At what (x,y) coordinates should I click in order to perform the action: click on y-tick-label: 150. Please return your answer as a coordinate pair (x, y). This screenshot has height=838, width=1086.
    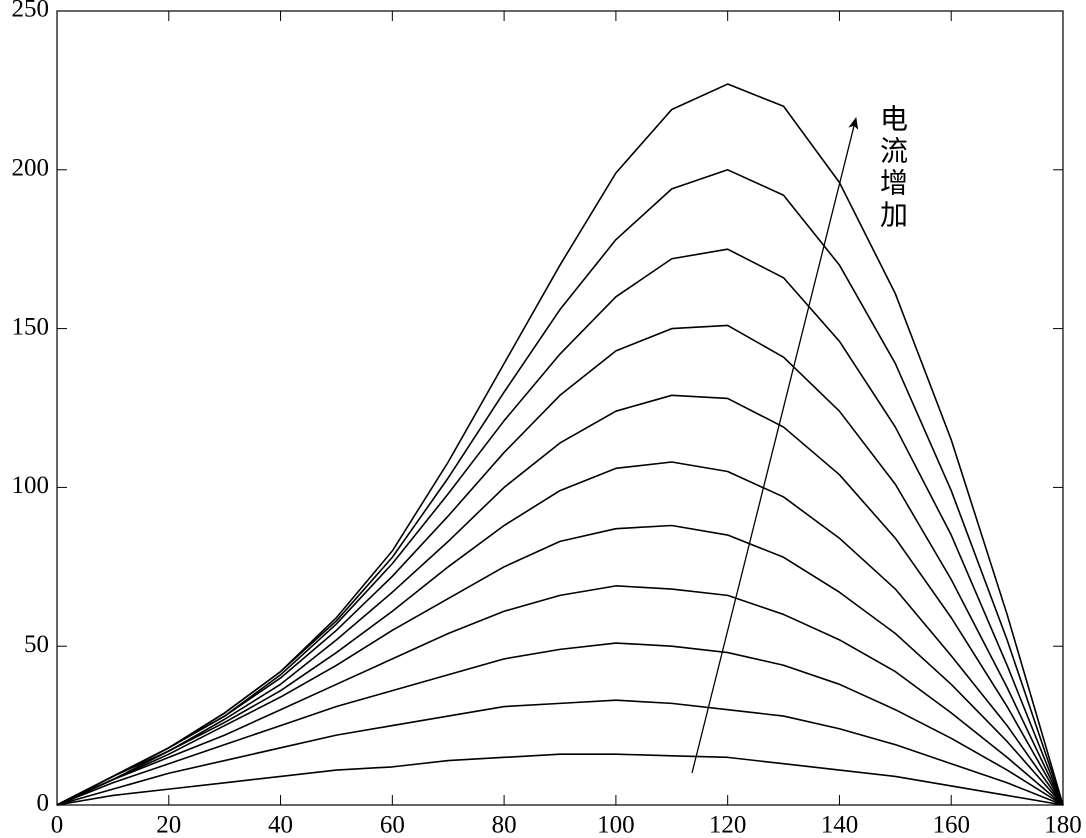
    Looking at the image, I should click on (31, 326).